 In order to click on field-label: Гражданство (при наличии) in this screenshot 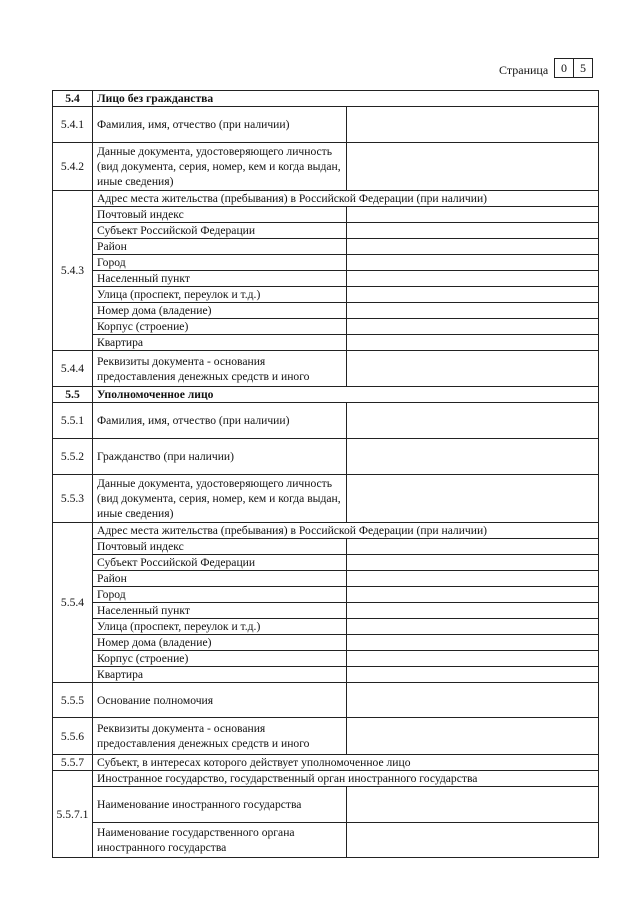, I will do `click(219, 456)`.